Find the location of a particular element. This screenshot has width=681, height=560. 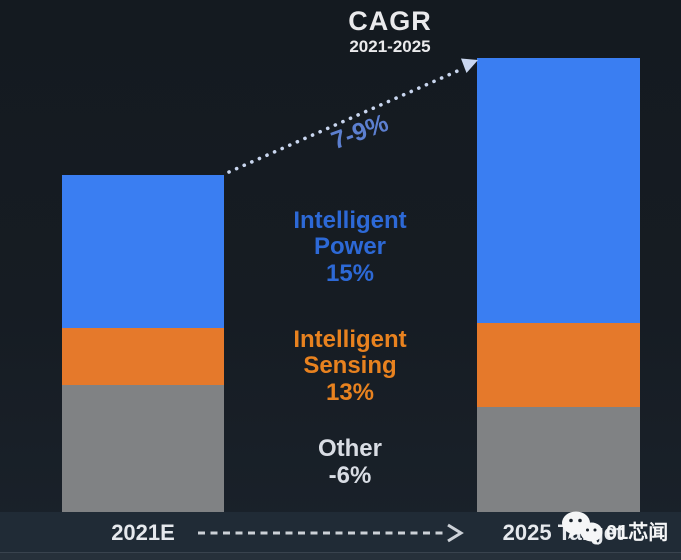

legend-sensing-pct: 13% is located at coordinates (350, 392).